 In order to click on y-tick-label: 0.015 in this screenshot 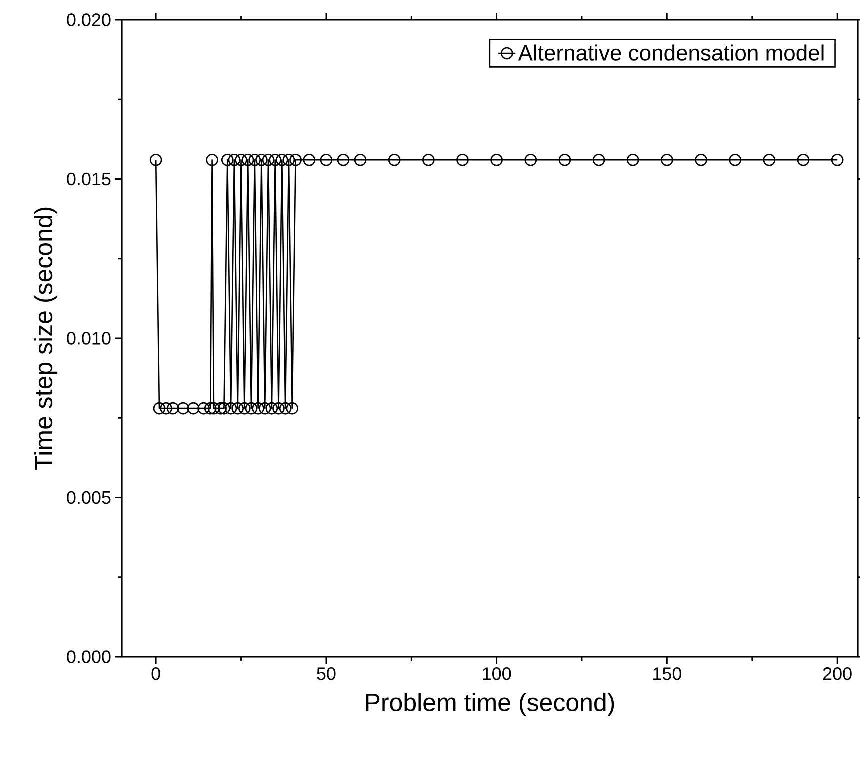, I will do `click(89, 179)`.